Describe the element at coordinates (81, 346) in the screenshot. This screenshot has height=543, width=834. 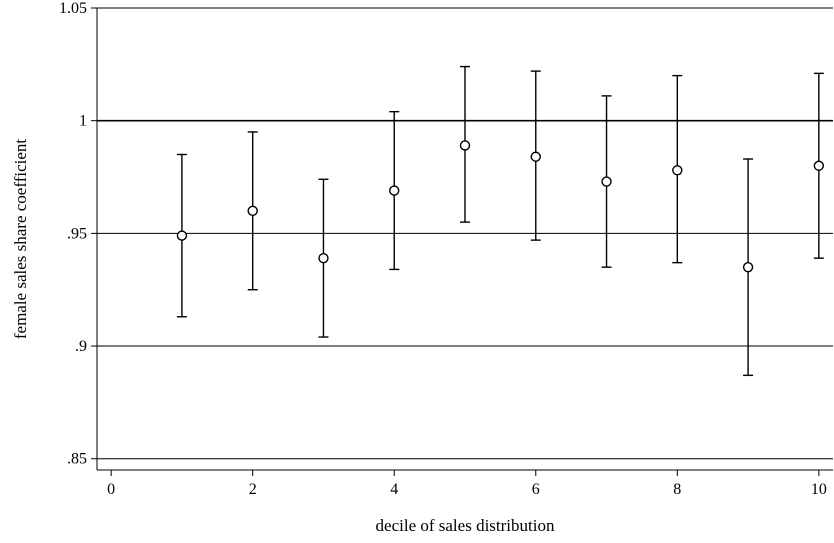
I see `y-tick-label: .9` at that location.